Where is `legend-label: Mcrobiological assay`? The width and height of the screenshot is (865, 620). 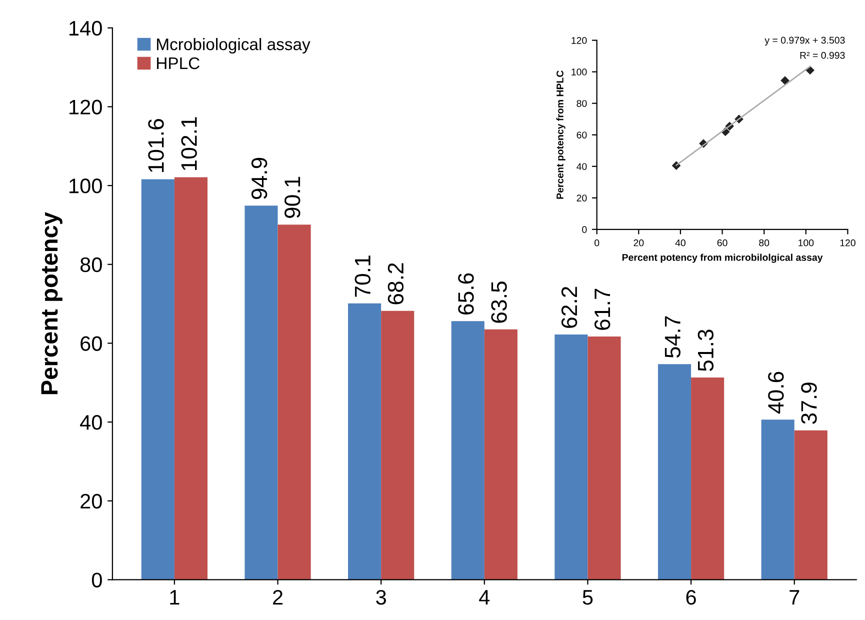
legend-label: Mcrobiological assay is located at coordinates (233, 46).